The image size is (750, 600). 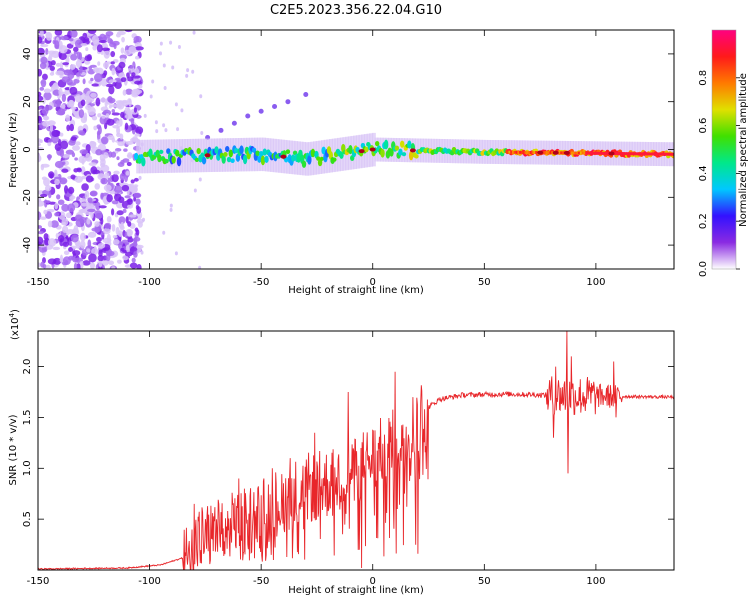 What do you see at coordinates (27, 417) in the screenshot?
I see `y-tick-label: 1.5` at bounding box center [27, 417].